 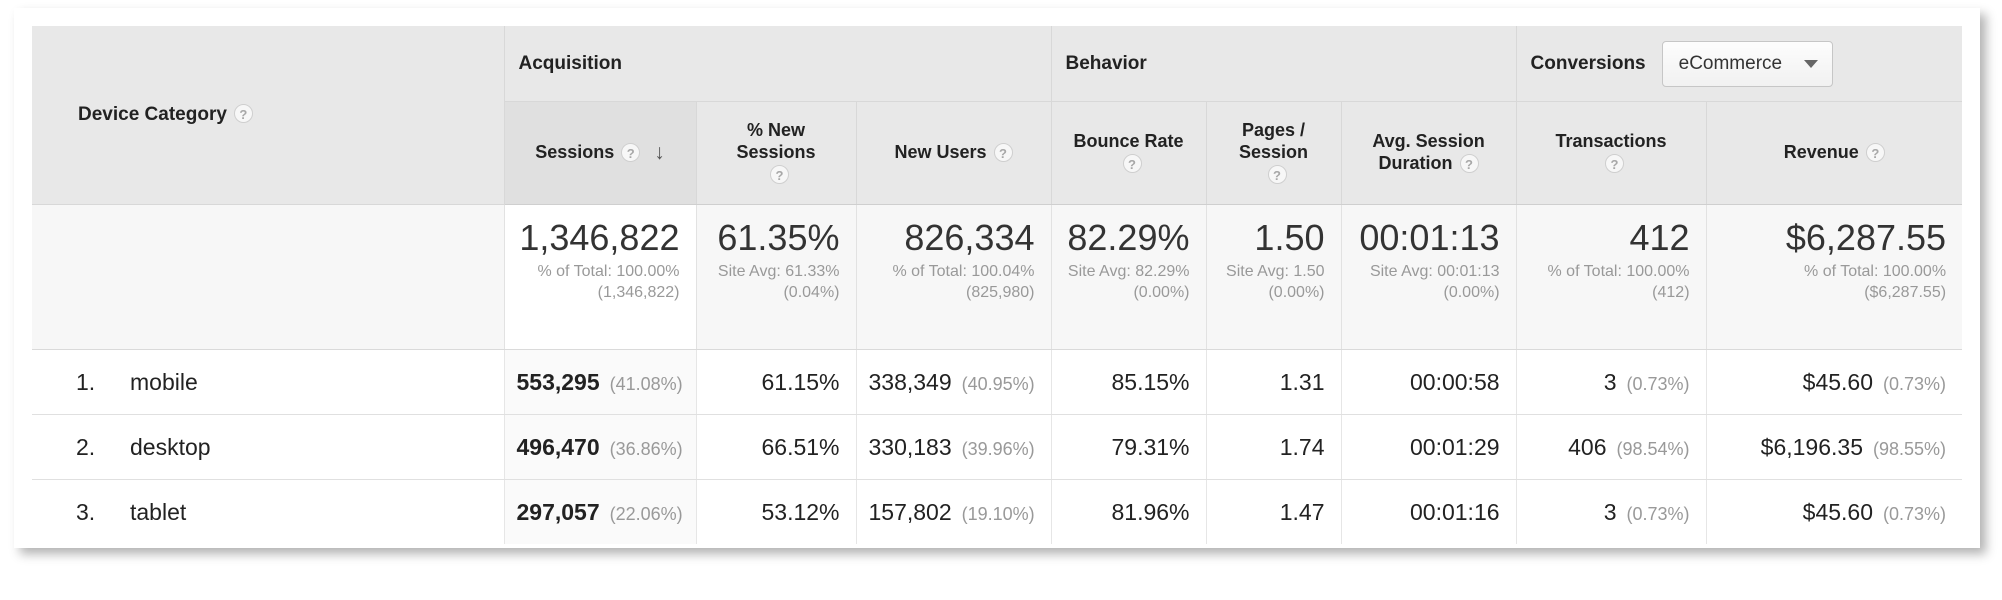 What do you see at coordinates (1150, 511) in the screenshot?
I see `cell-bounce-rate-value: 81.96%` at bounding box center [1150, 511].